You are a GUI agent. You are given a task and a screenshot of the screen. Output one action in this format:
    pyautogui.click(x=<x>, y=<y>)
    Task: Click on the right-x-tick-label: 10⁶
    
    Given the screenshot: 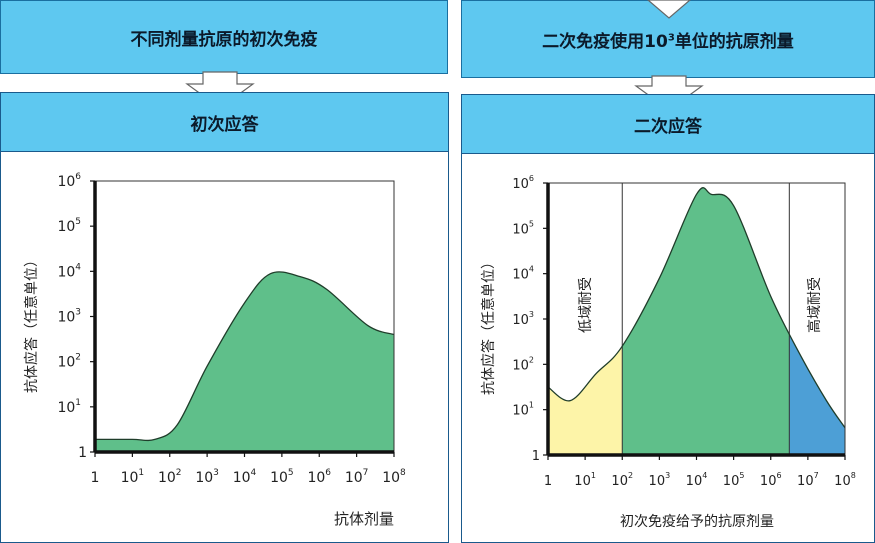 What is the action you would take?
    pyautogui.click(x=771, y=480)
    